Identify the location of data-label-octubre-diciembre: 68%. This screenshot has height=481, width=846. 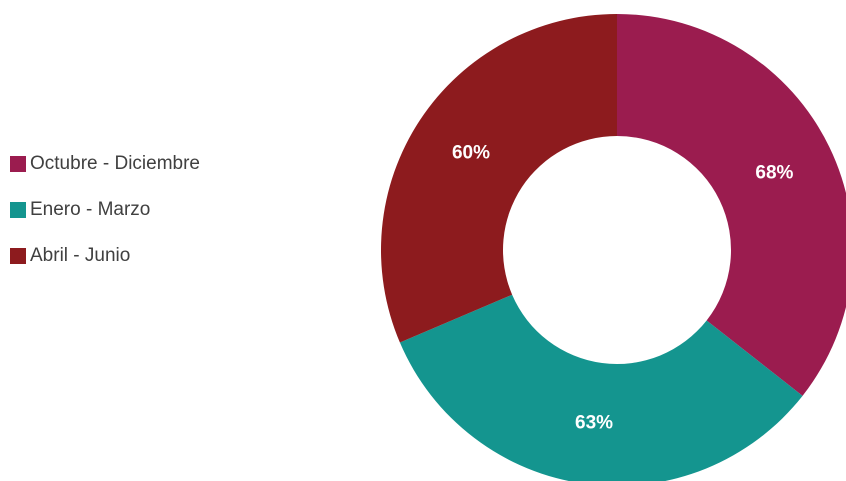
(774, 173).